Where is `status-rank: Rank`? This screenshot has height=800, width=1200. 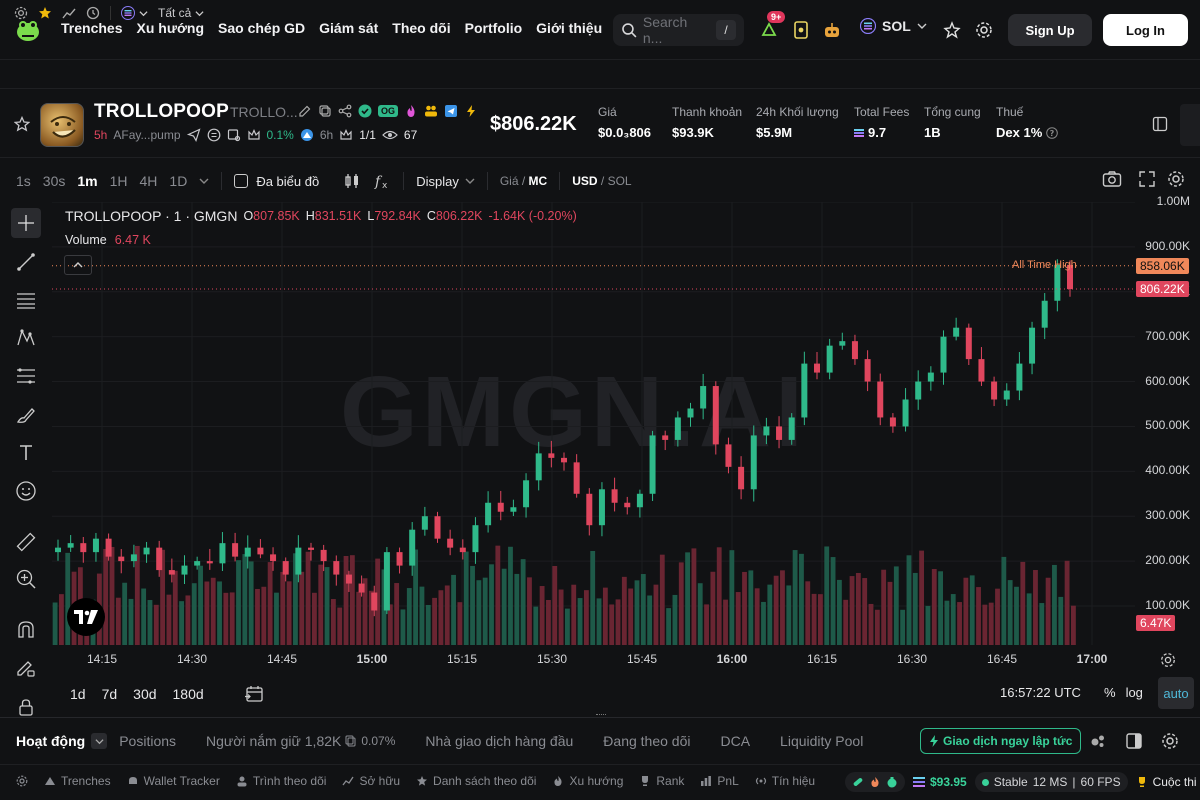
status-rank: Rank is located at coordinates (661, 781).